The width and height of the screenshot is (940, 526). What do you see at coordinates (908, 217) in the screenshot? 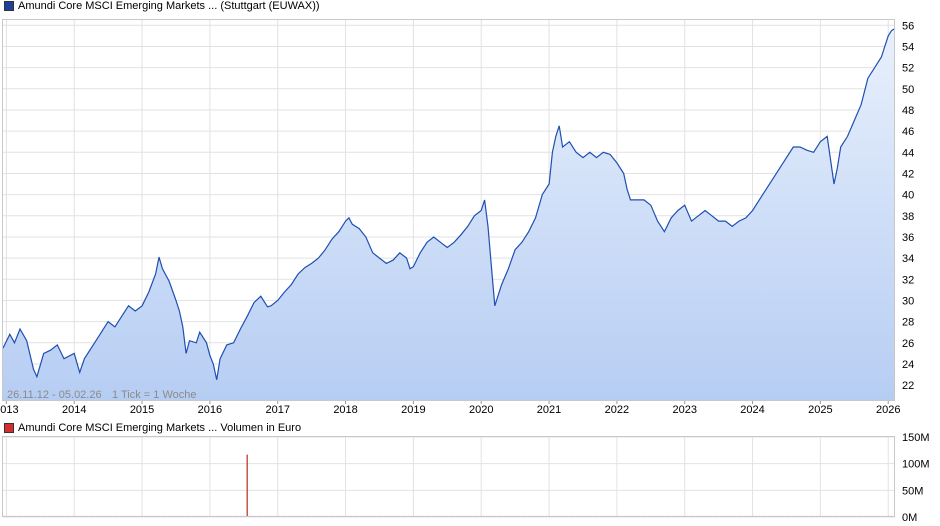
I see `y-tick-label: 38` at bounding box center [908, 217].